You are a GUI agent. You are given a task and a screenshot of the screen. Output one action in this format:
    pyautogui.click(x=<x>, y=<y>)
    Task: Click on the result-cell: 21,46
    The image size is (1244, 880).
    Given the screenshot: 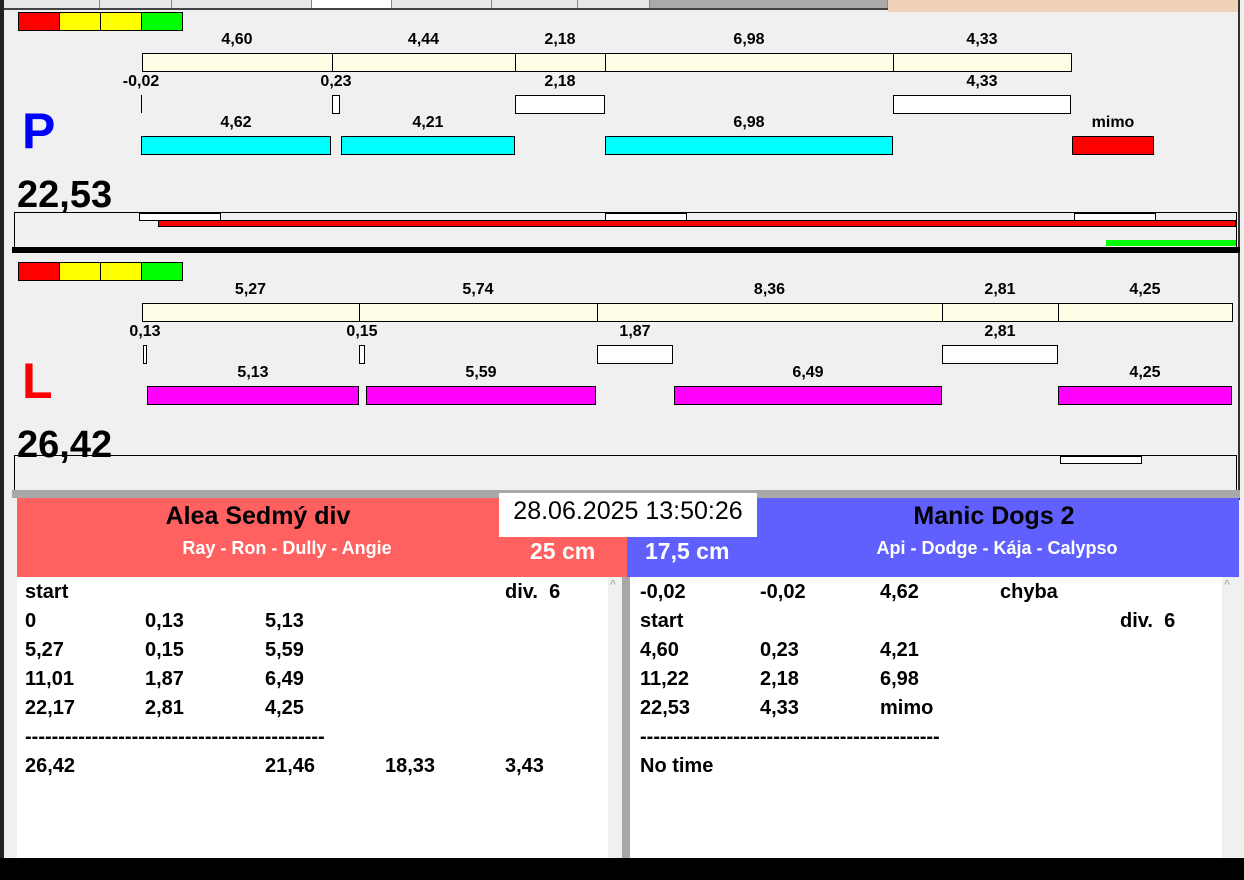 What is the action you would take?
    pyautogui.click(x=290, y=766)
    